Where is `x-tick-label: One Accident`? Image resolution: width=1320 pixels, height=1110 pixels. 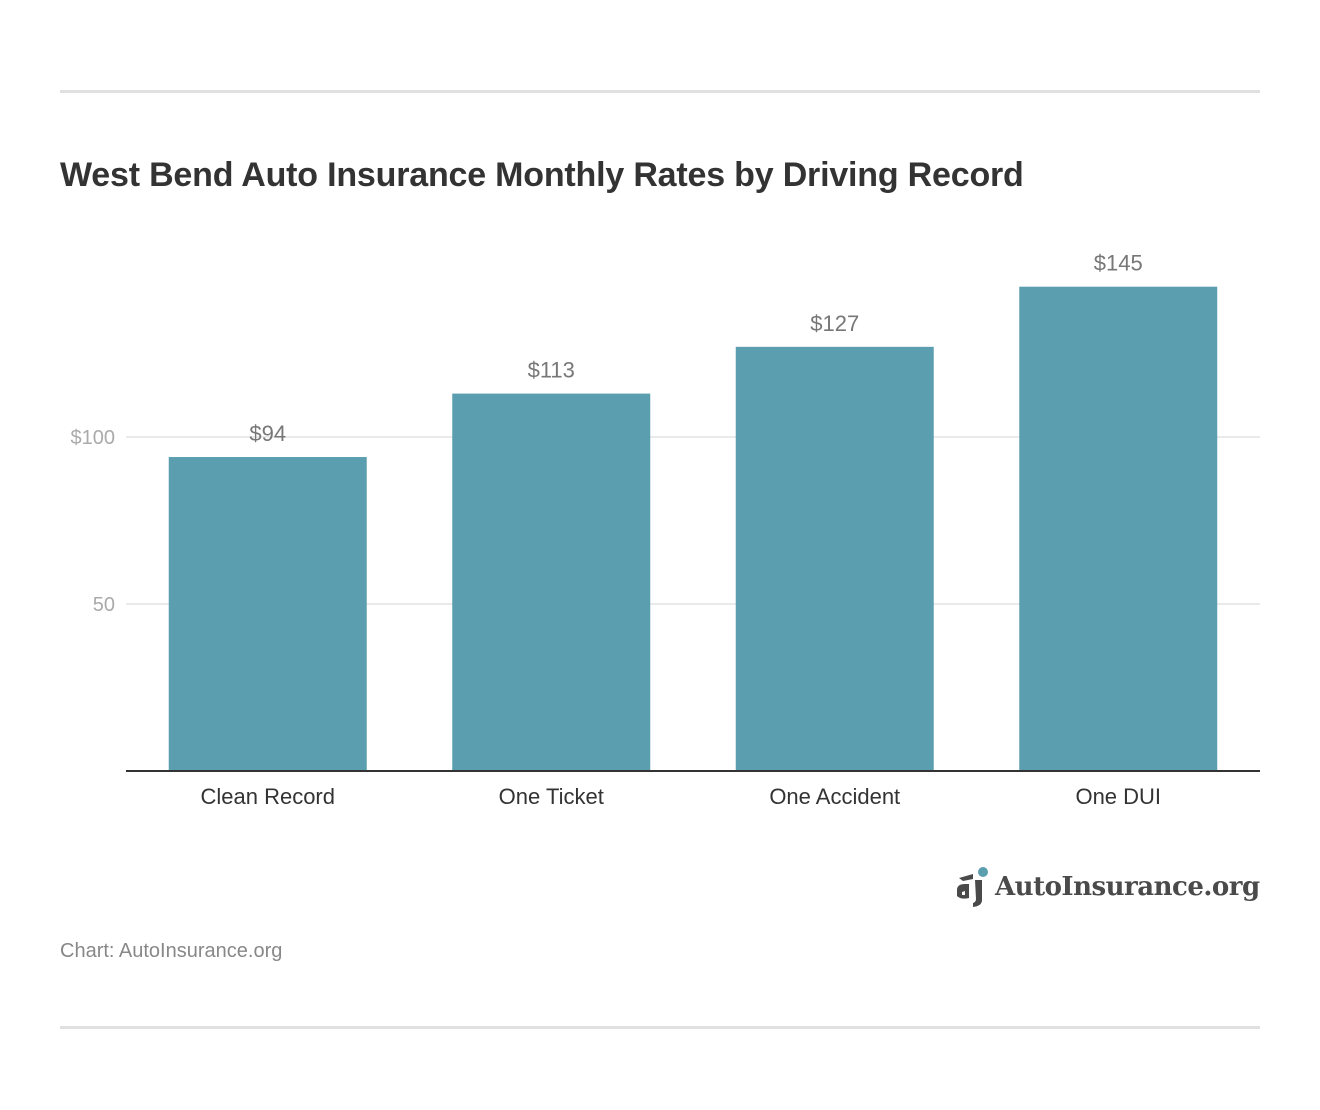 x-tick-label: One Accident is located at coordinates (834, 796).